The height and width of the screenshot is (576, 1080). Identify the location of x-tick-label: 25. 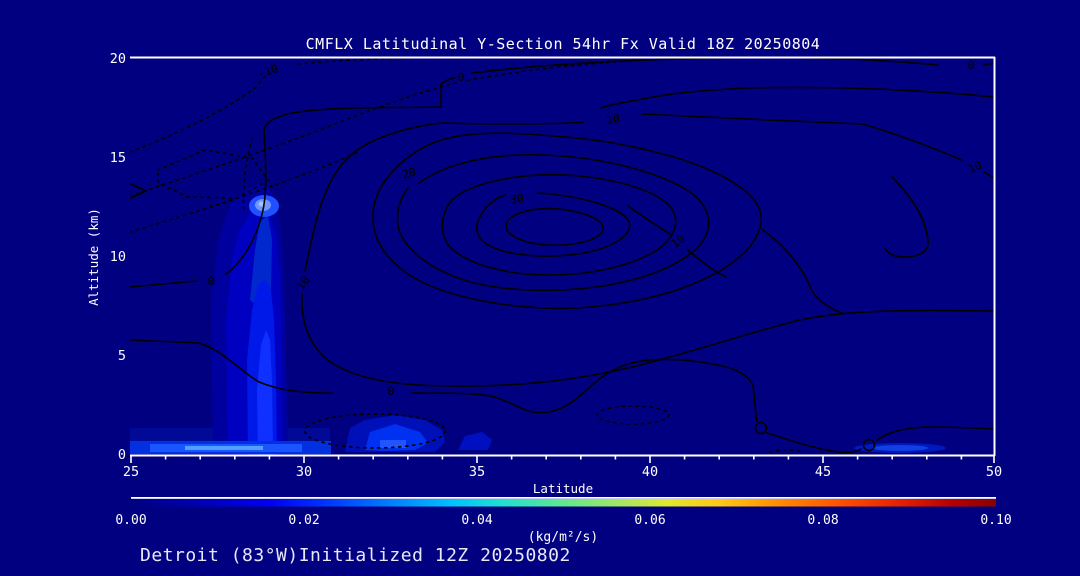
(131, 472).